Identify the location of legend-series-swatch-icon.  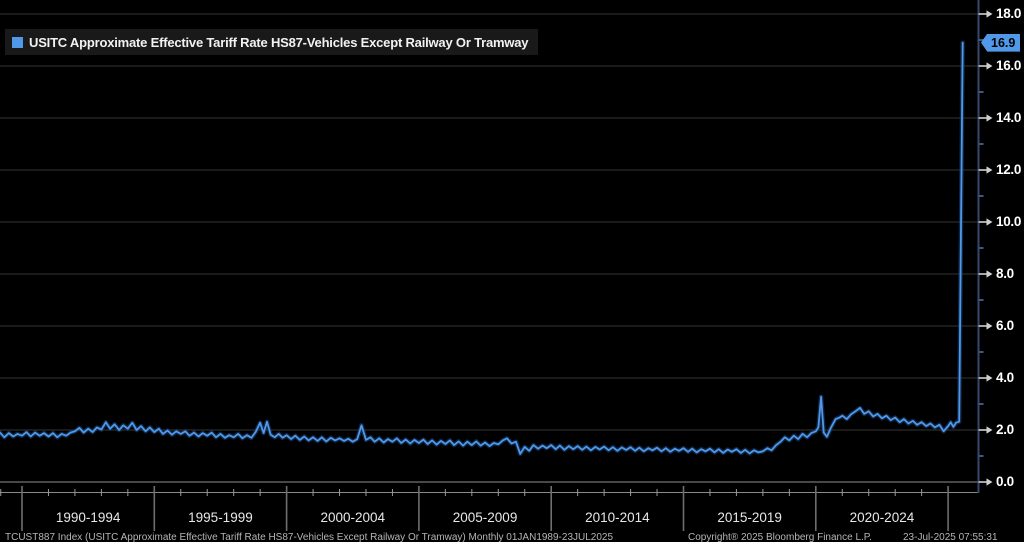
(17, 42).